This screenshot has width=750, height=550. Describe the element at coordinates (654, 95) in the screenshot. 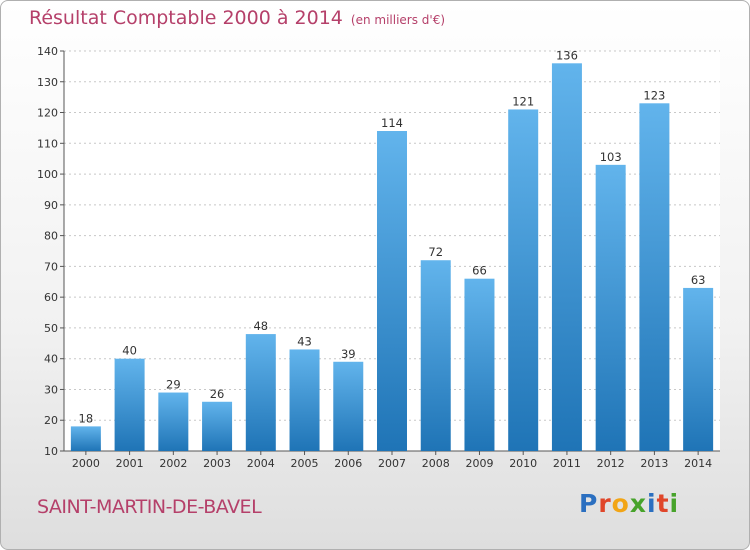

I see `data-label: 123` at that location.